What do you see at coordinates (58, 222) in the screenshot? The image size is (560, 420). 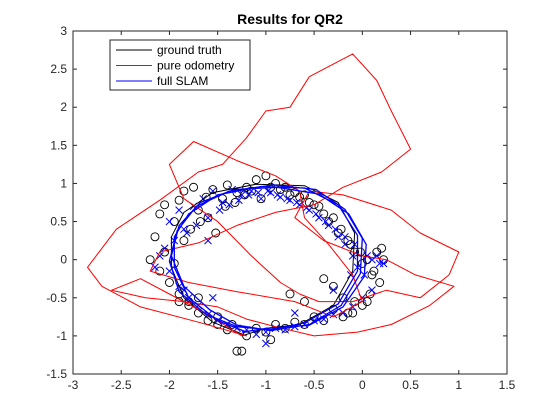 I see `y-tick-label: 0.5` at bounding box center [58, 222].